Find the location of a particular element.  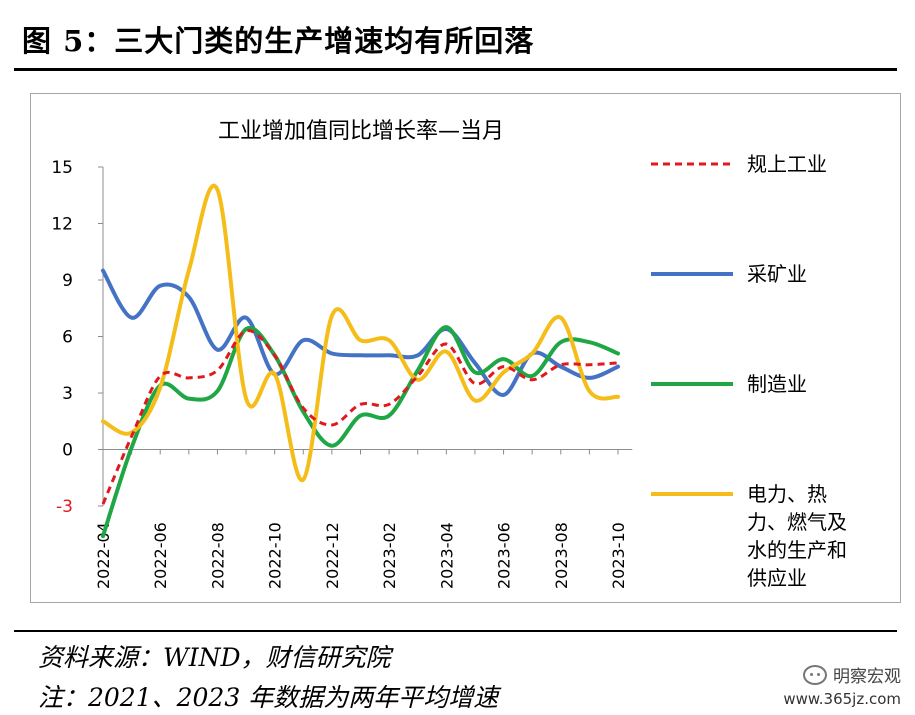

x-tick-label: 2022-04 is located at coordinates (103, 555).